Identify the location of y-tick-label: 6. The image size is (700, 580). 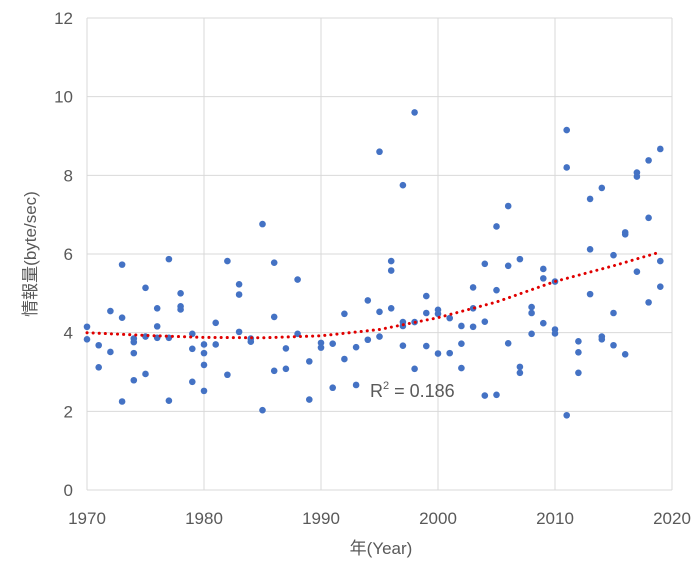
(68, 254).